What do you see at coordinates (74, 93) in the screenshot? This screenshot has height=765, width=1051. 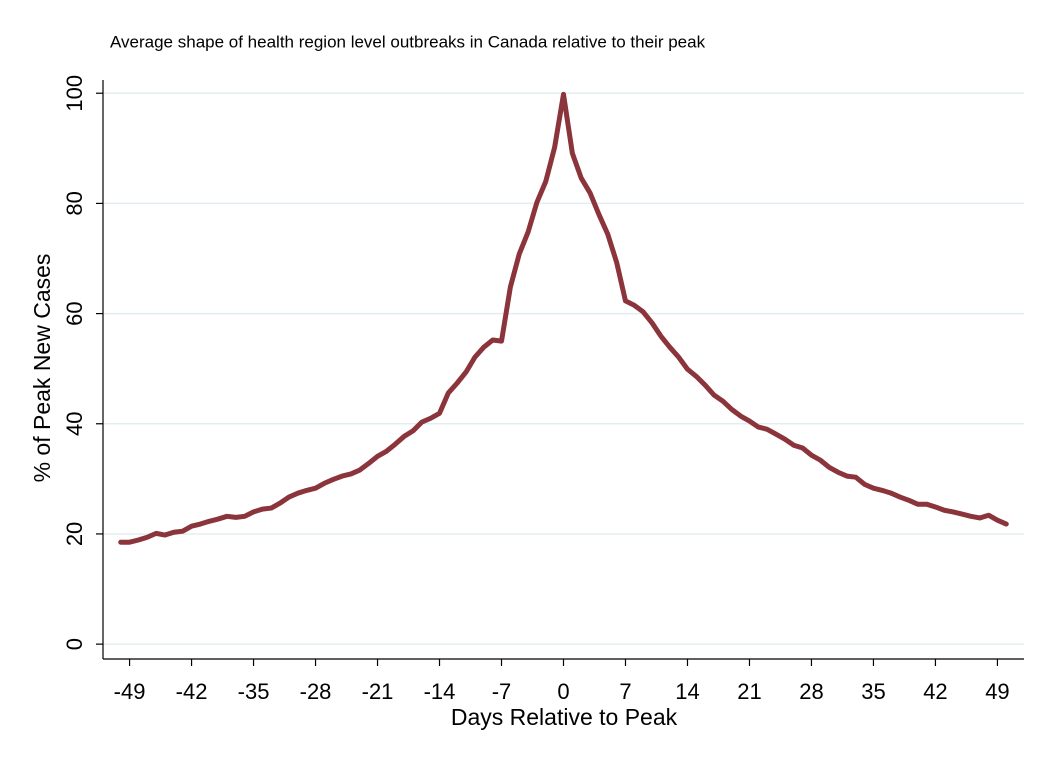 I see `y-tick-label: 100` at bounding box center [74, 93].